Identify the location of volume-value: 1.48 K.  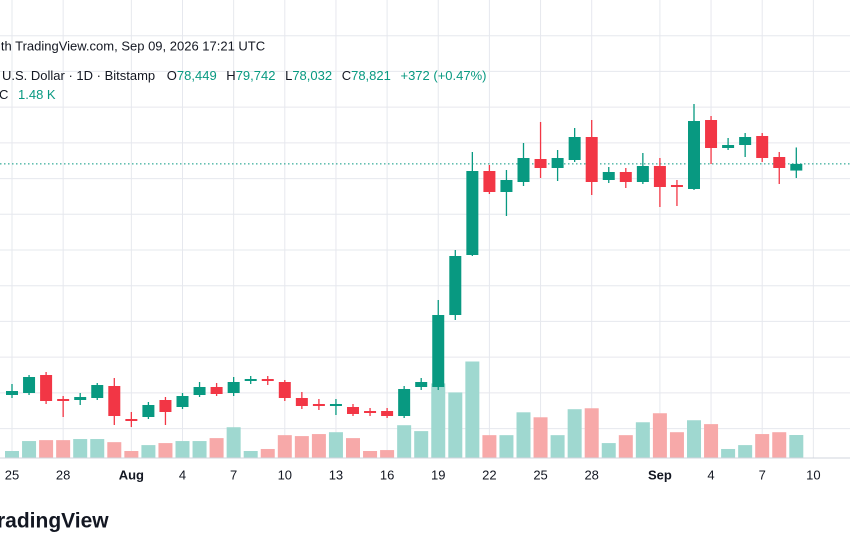
(37, 94).